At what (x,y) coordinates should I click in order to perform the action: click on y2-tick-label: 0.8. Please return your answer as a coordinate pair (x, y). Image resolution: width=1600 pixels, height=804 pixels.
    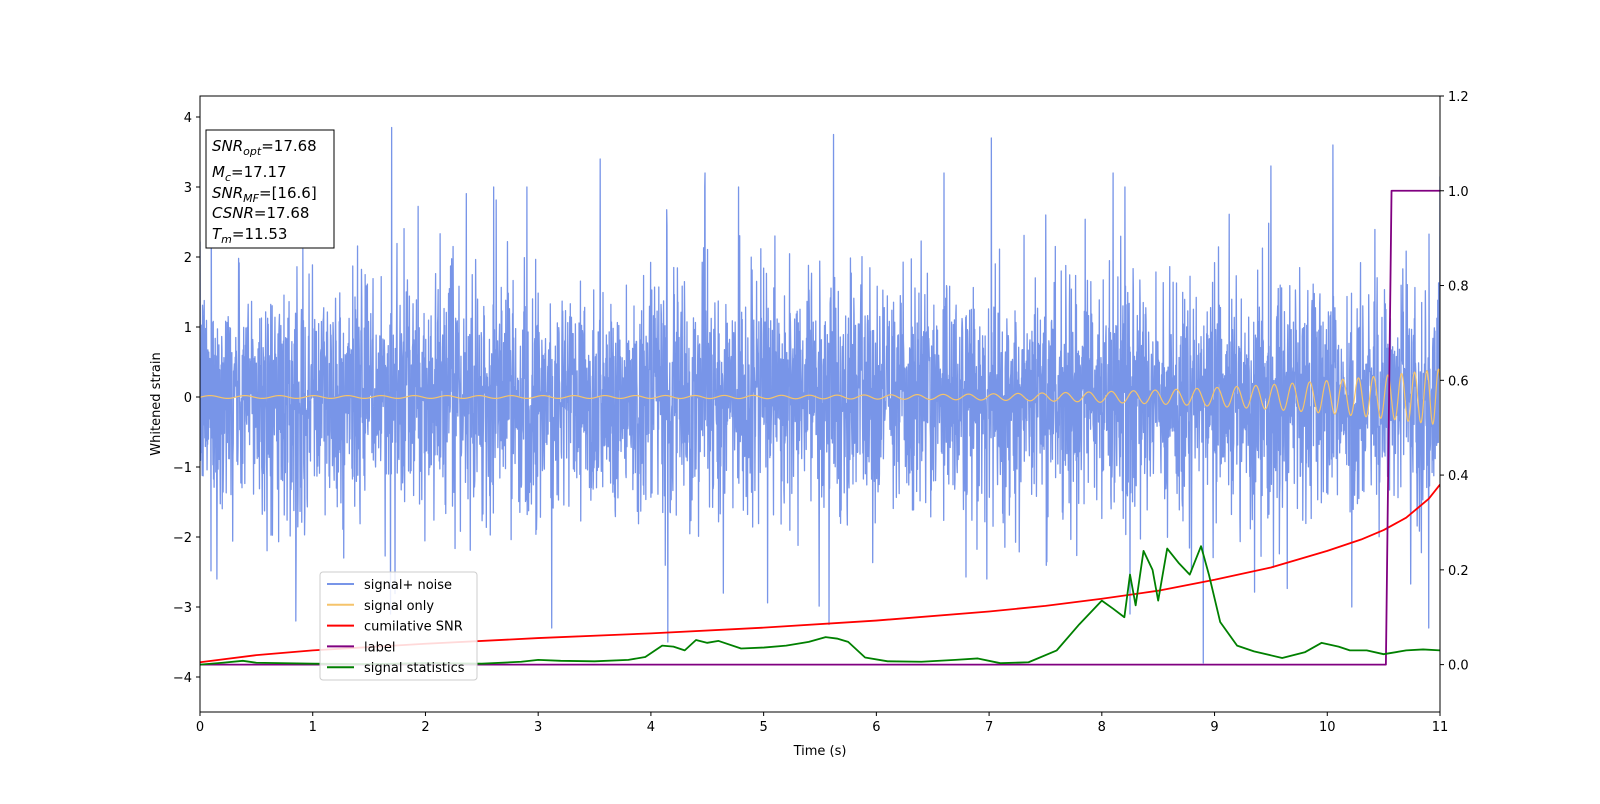
    Looking at the image, I should click on (1458, 287).